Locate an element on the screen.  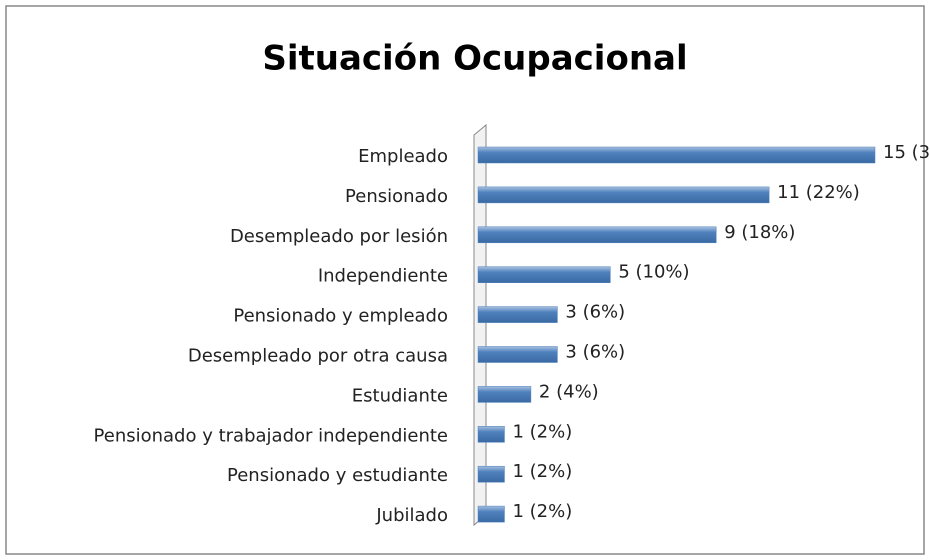
plot-wall is located at coordinates (480, 325).